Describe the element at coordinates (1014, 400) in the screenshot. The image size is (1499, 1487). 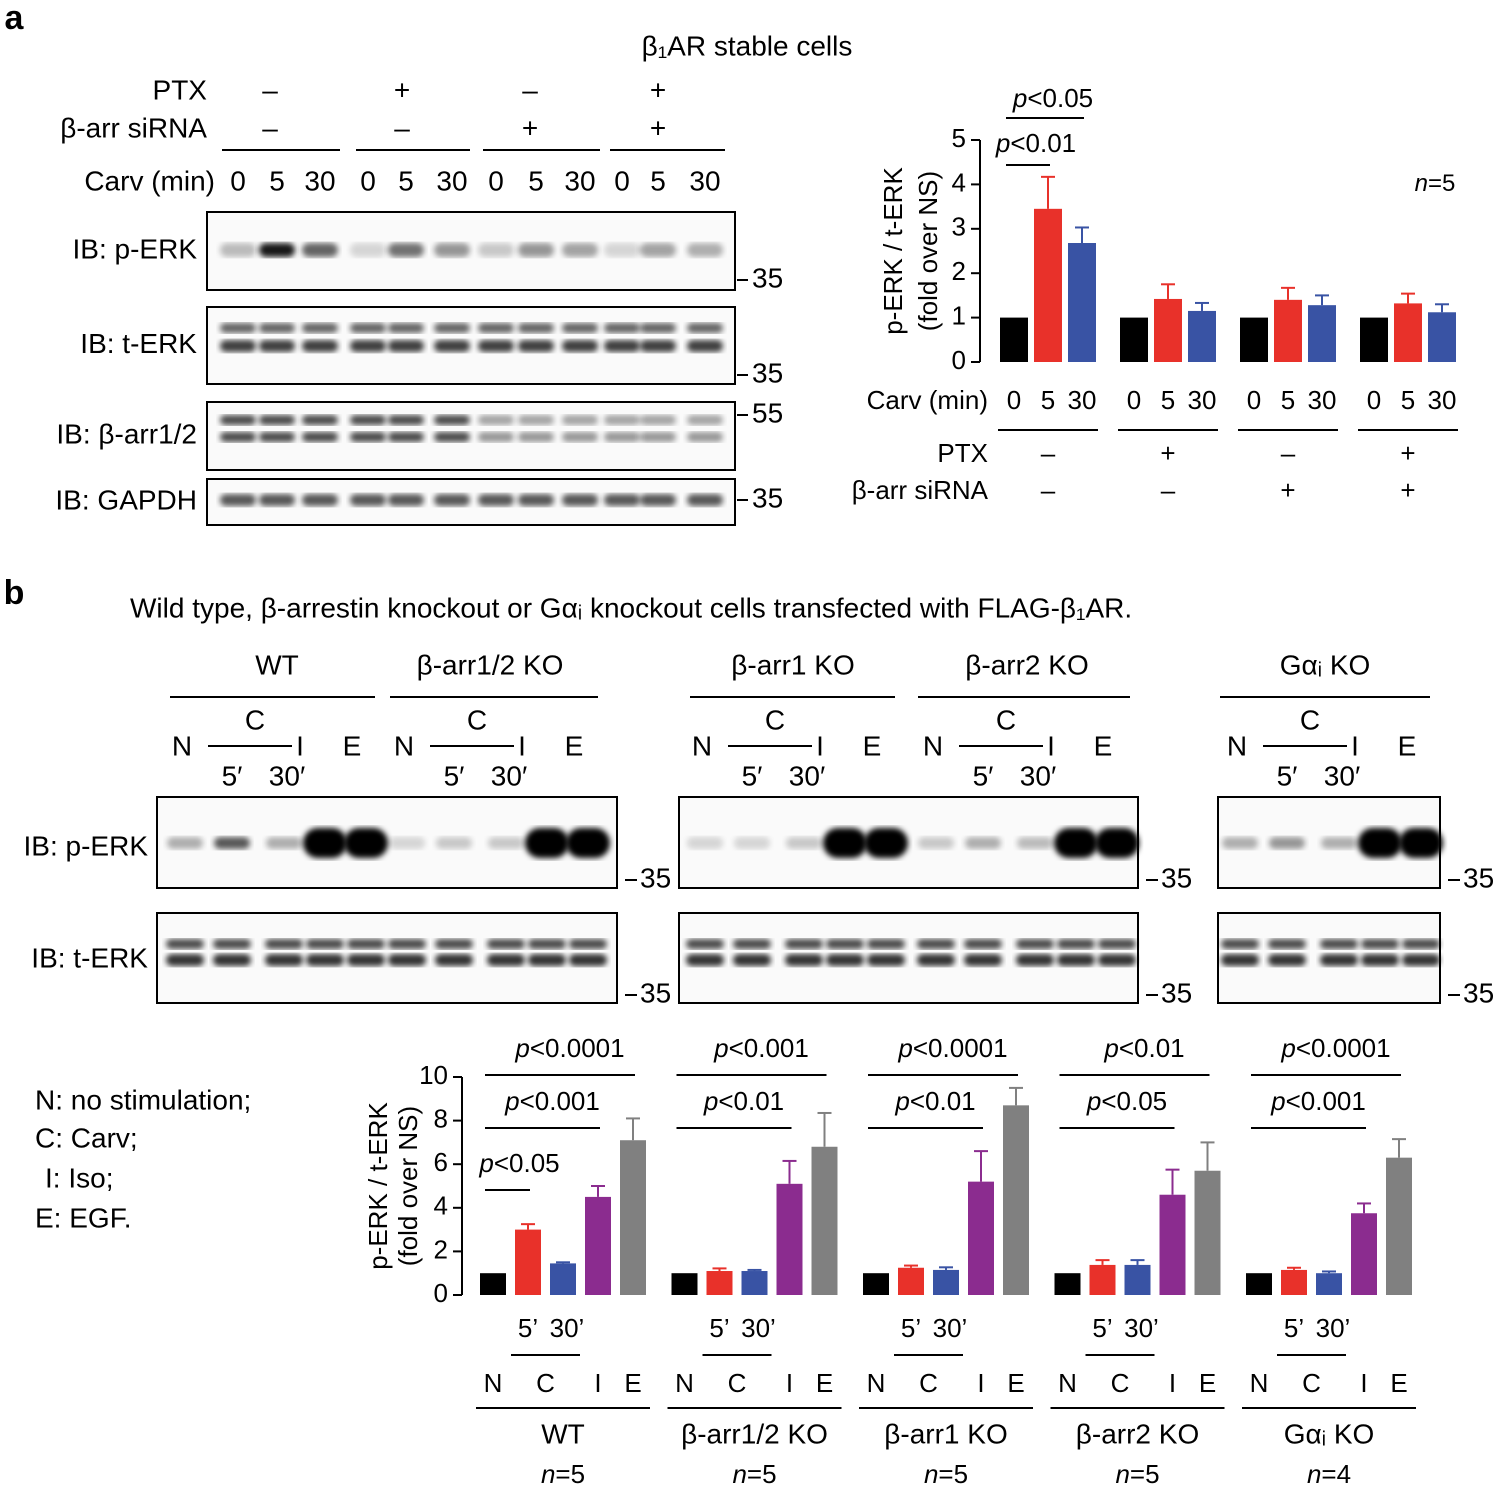
I see `x-tick-label: 0` at that location.